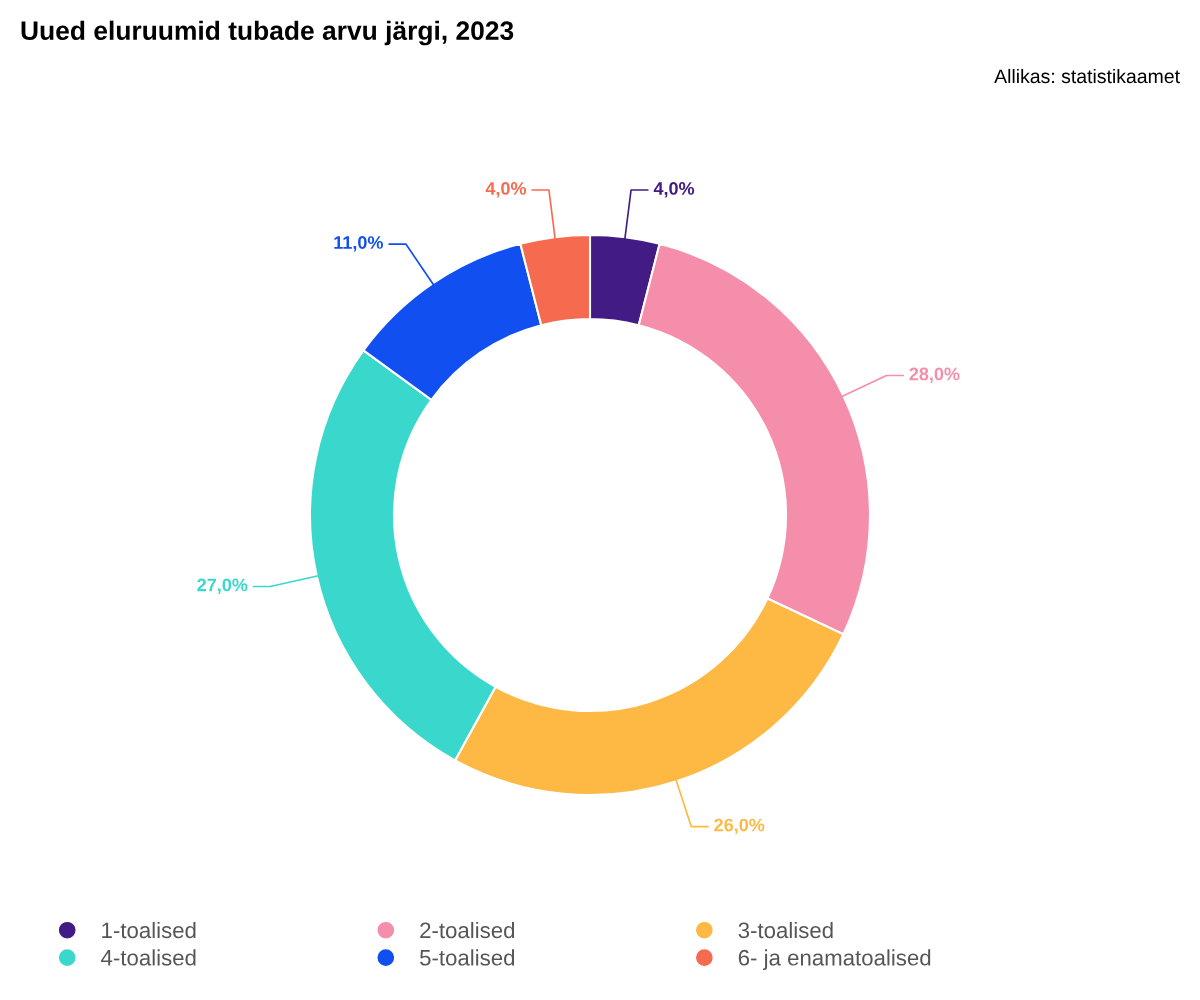 The image size is (1200, 1000). I want to click on legend-label: 6- ja enamatoalised, so click(834, 959).